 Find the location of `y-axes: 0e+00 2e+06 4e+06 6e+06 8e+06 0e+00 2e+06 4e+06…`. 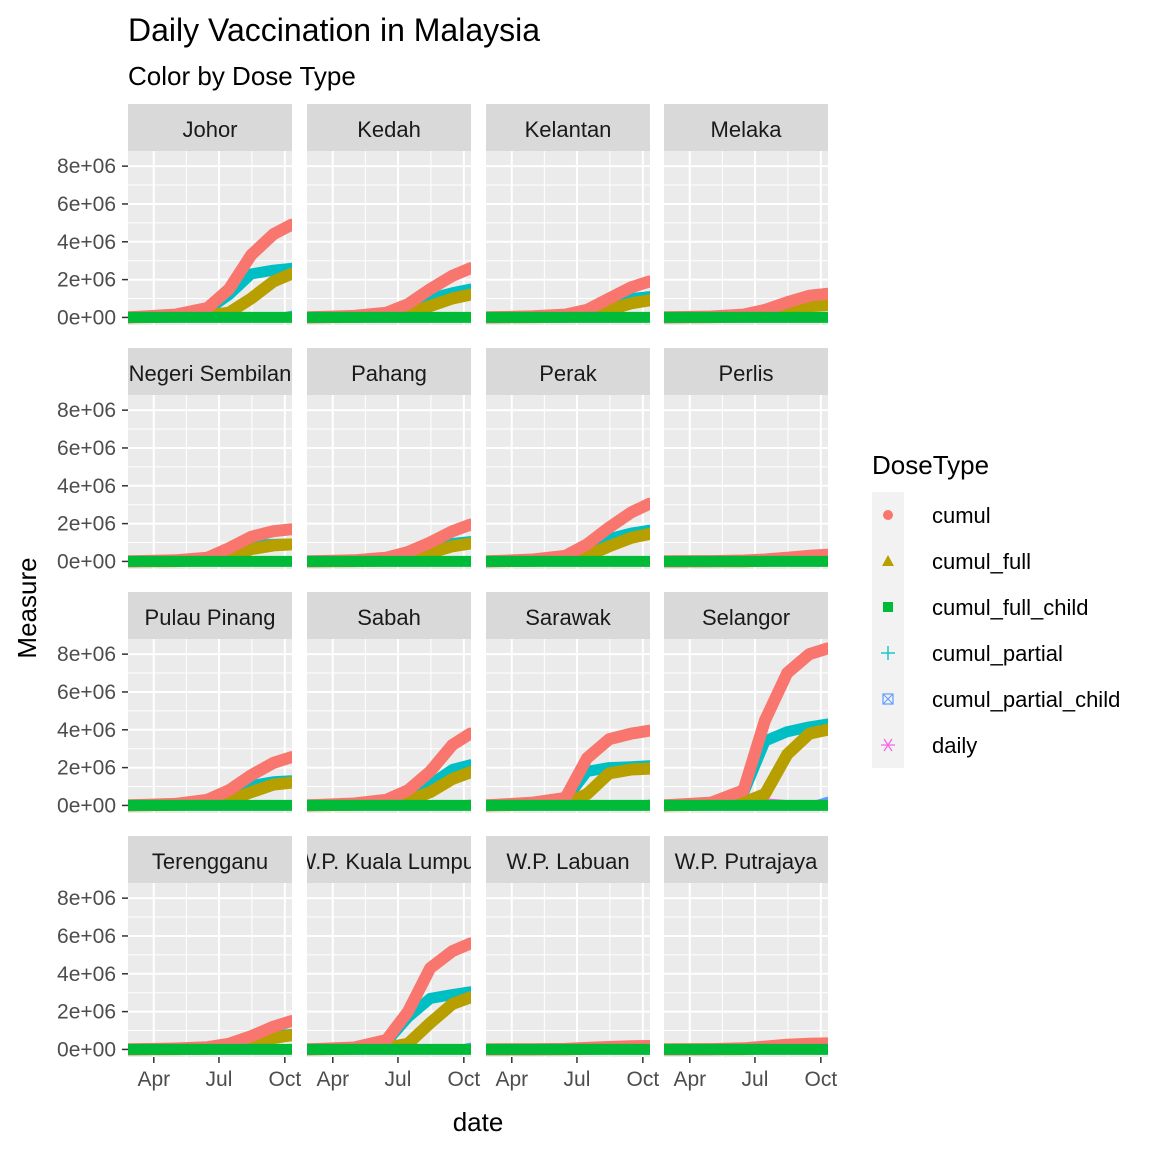

y-axes: 0e+00 2e+06 4e+06 6e+06 8e+06 0e+00 2e+06 4e+06… is located at coordinates (92, 608).